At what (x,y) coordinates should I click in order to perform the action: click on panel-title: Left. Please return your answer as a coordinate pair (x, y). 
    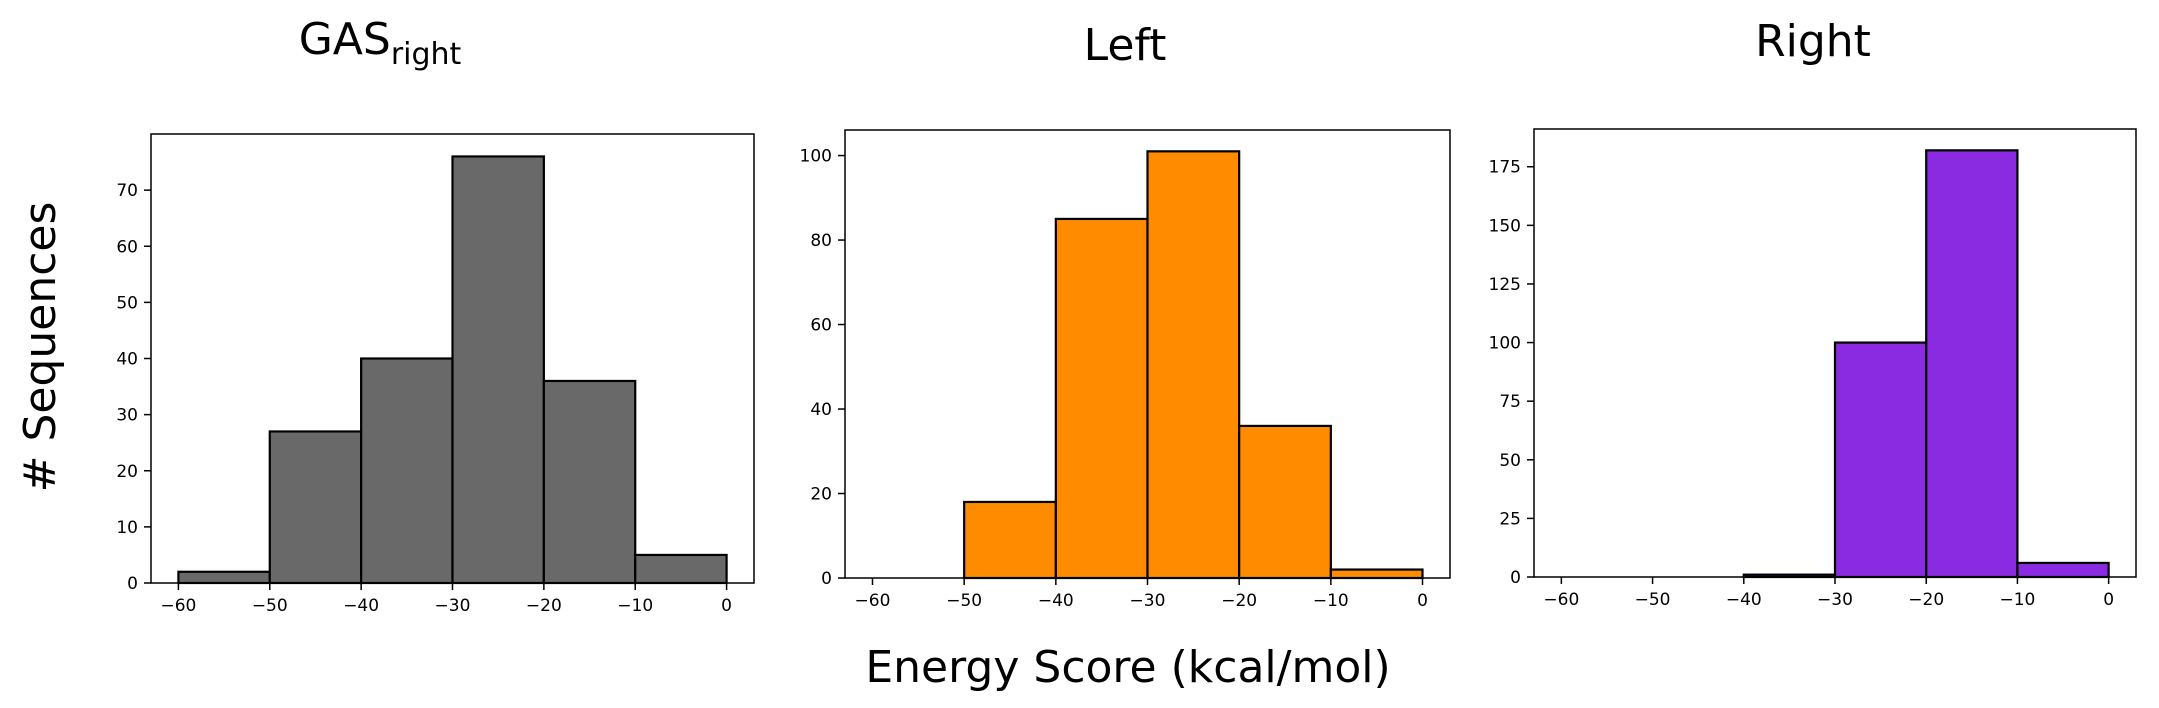
    Looking at the image, I should click on (1125, 45).